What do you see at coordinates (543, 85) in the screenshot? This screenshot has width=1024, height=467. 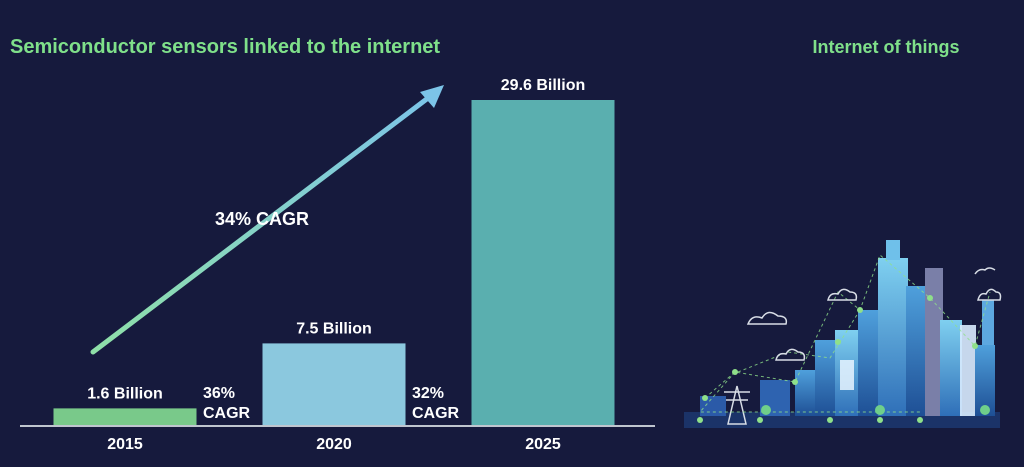 I see `value-label-2025: 29.6 Billion` at bounding box center [543, 85].